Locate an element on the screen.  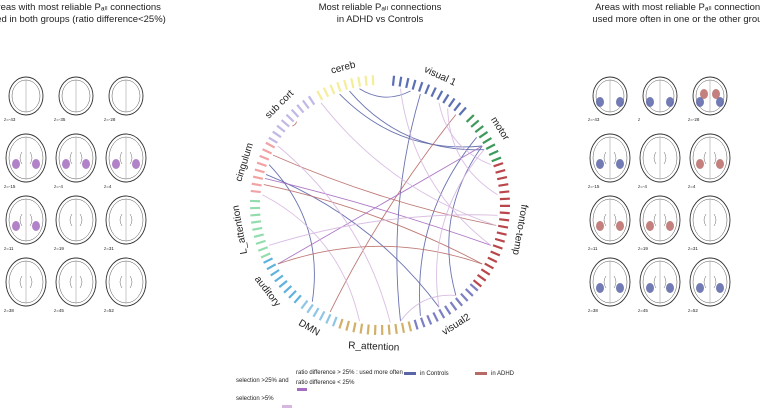
brain-slice: z=19 is located at coordinates (75, 223).